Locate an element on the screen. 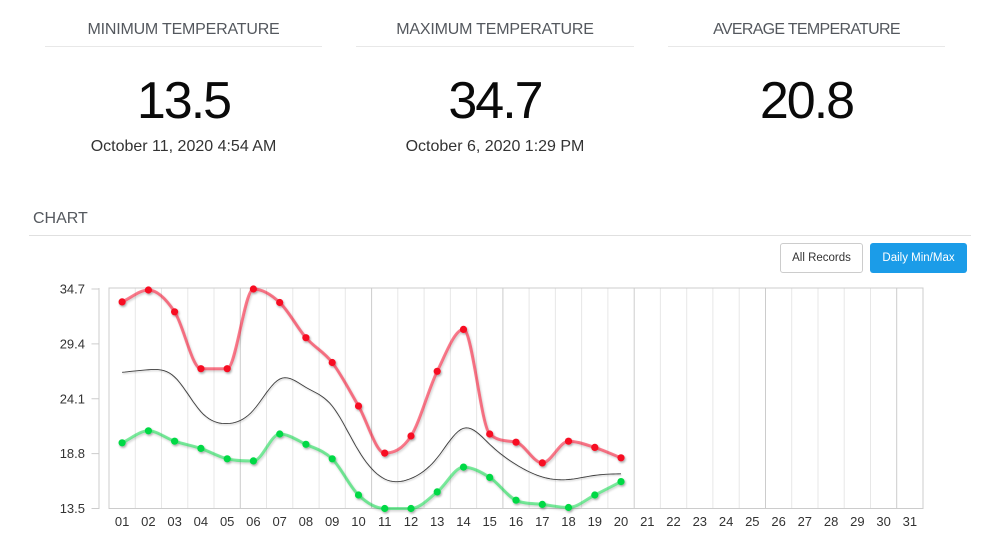 Image resolution: width=1000 pixels, height=550 pixels. svg-text: 26 is located at coordinates (778, 521).